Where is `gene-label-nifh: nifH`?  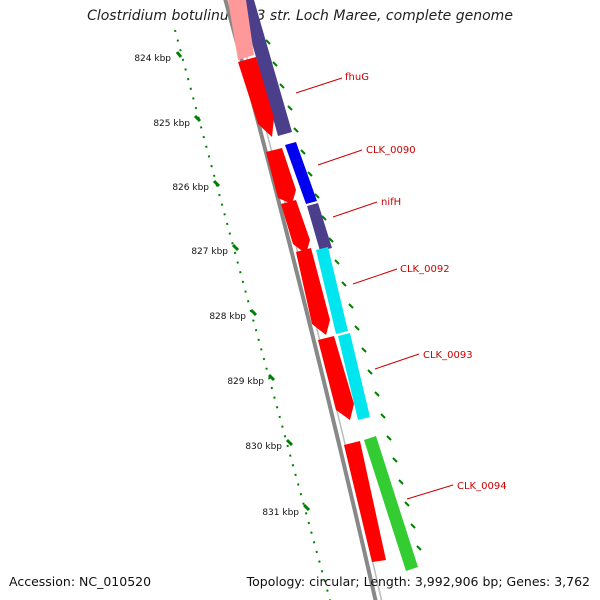
gene-label-nifh: nifH is located at coordinates (366, 207).